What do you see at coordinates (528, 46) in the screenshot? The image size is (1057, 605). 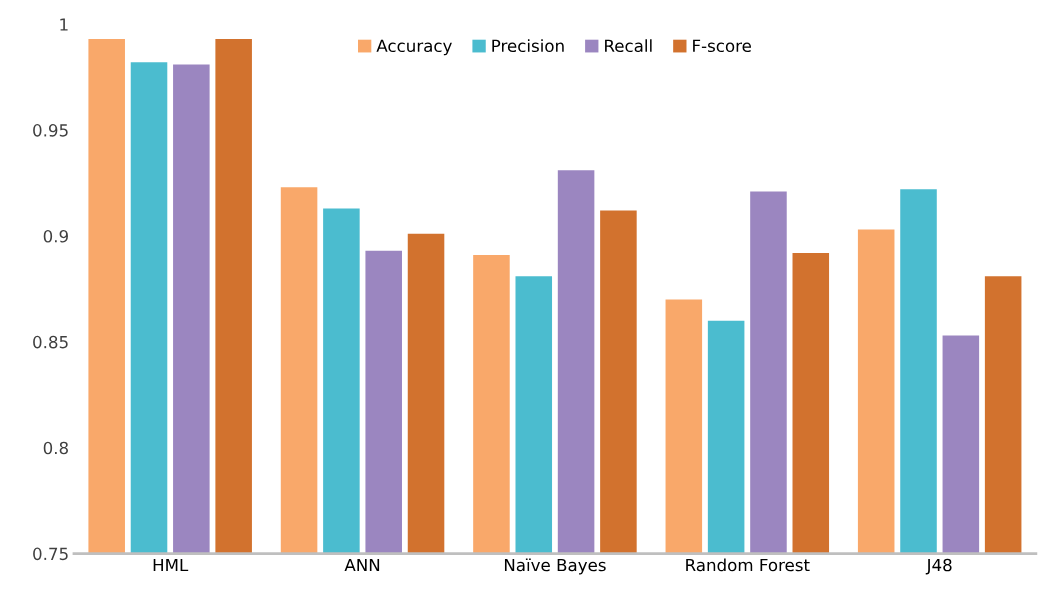 I see `legend-label: Precision` at bounding box center [528, 46].